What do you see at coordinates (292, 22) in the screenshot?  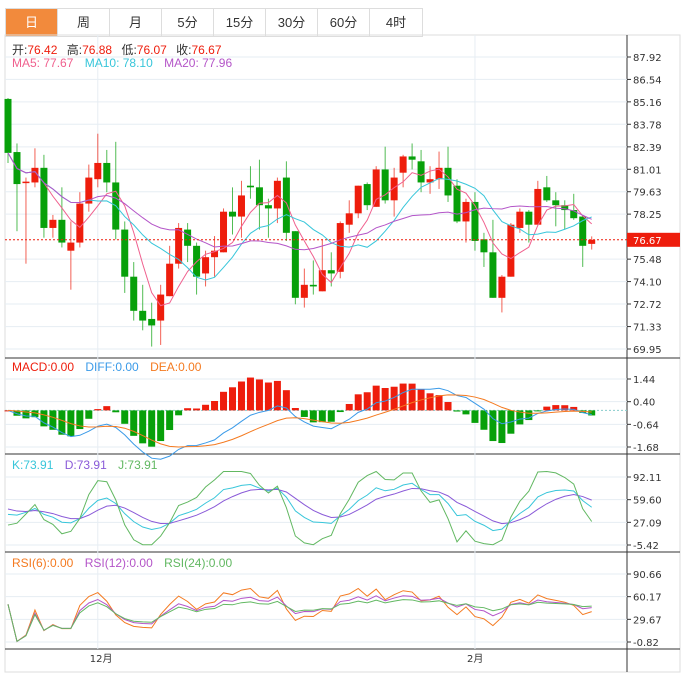 I see `tab-30min: 30分` at bounding box center [292, 22].